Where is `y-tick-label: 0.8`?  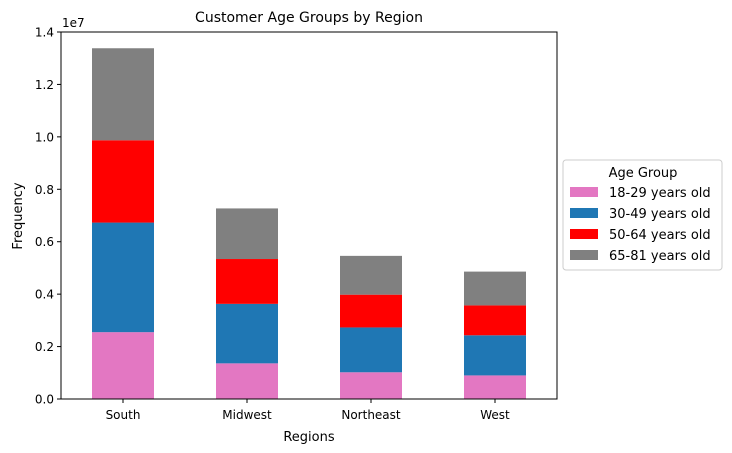 y-tick-label: 0.8 is located at coordinates (44, 190).